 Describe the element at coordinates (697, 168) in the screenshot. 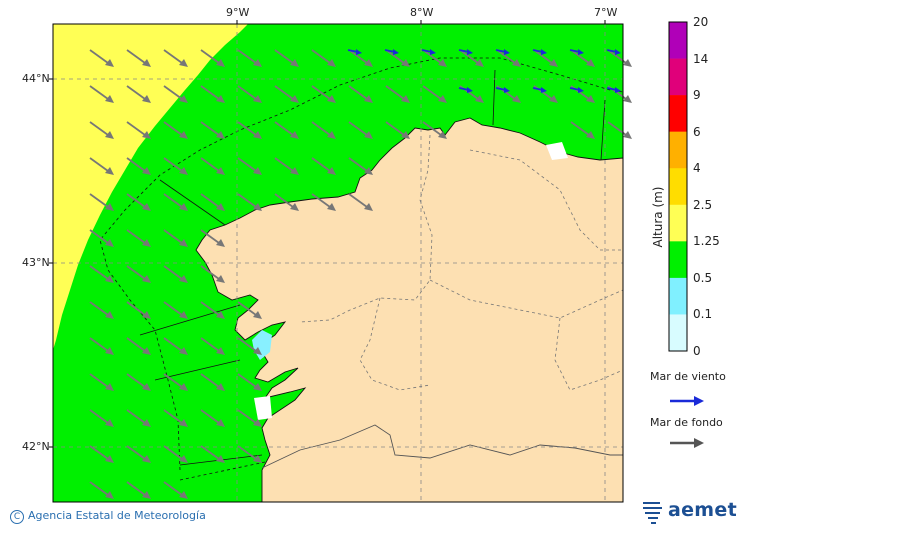

I see `colorbar-tick: 4` at that location.